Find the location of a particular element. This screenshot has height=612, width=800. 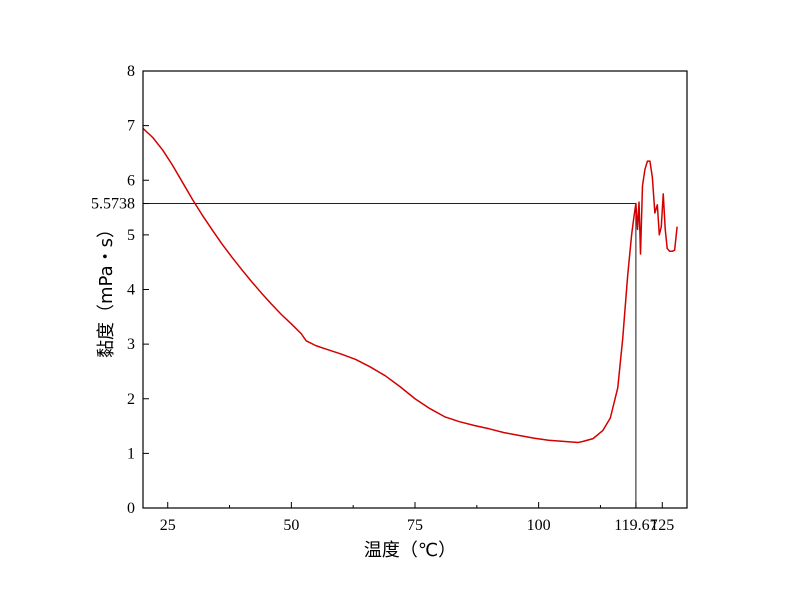

x-tick-label: 119.67 is located at coordinates (635, 525).